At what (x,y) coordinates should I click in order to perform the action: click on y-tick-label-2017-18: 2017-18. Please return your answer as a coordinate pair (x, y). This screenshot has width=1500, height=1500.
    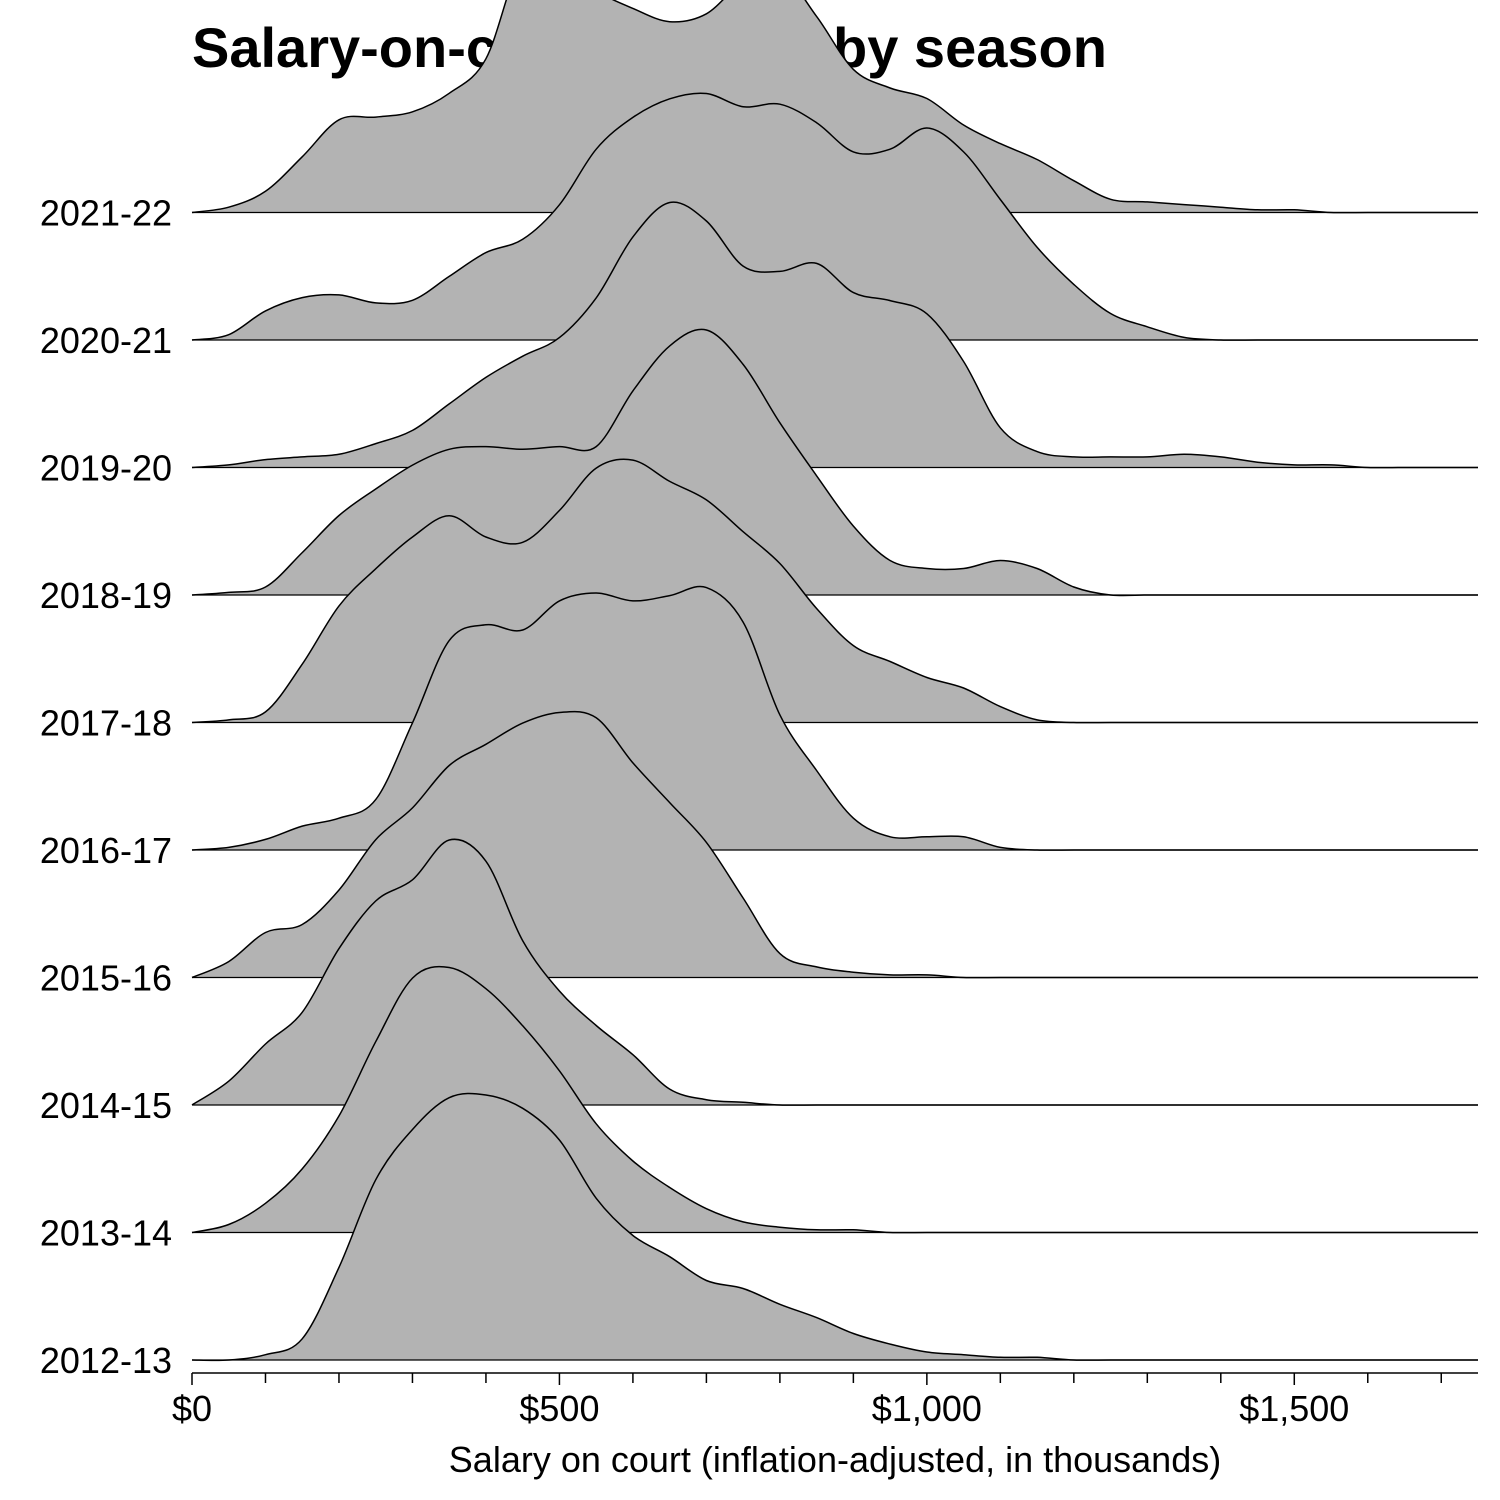
    Looking at the image, I should click on (106, 723).